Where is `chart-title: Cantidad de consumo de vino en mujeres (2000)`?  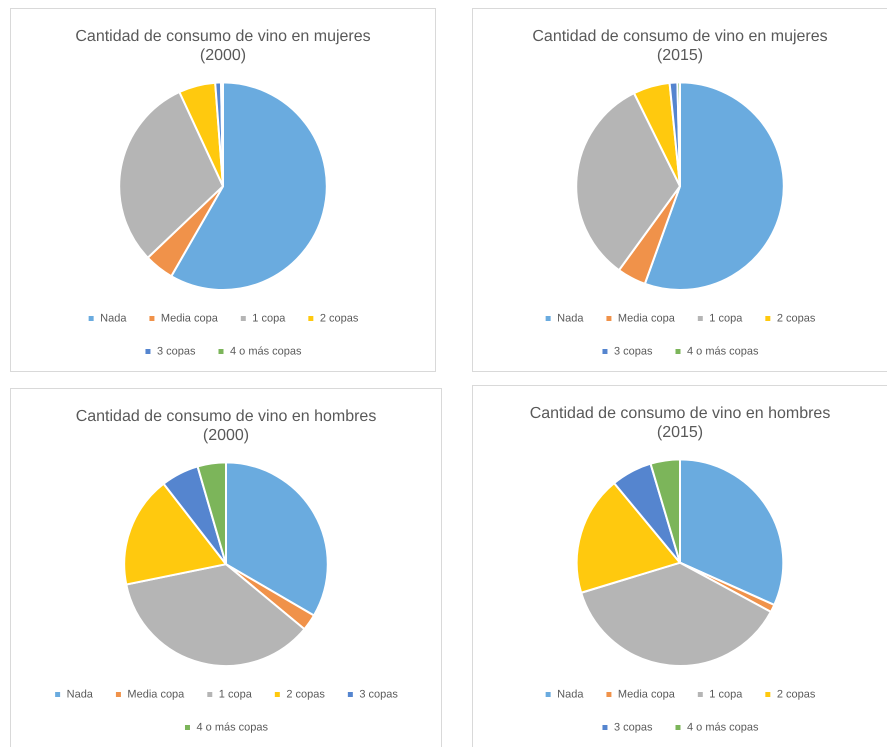
chart-title: Cantidad de consumo de vino en mujeres (2000) is located at coordinates (223, 46).